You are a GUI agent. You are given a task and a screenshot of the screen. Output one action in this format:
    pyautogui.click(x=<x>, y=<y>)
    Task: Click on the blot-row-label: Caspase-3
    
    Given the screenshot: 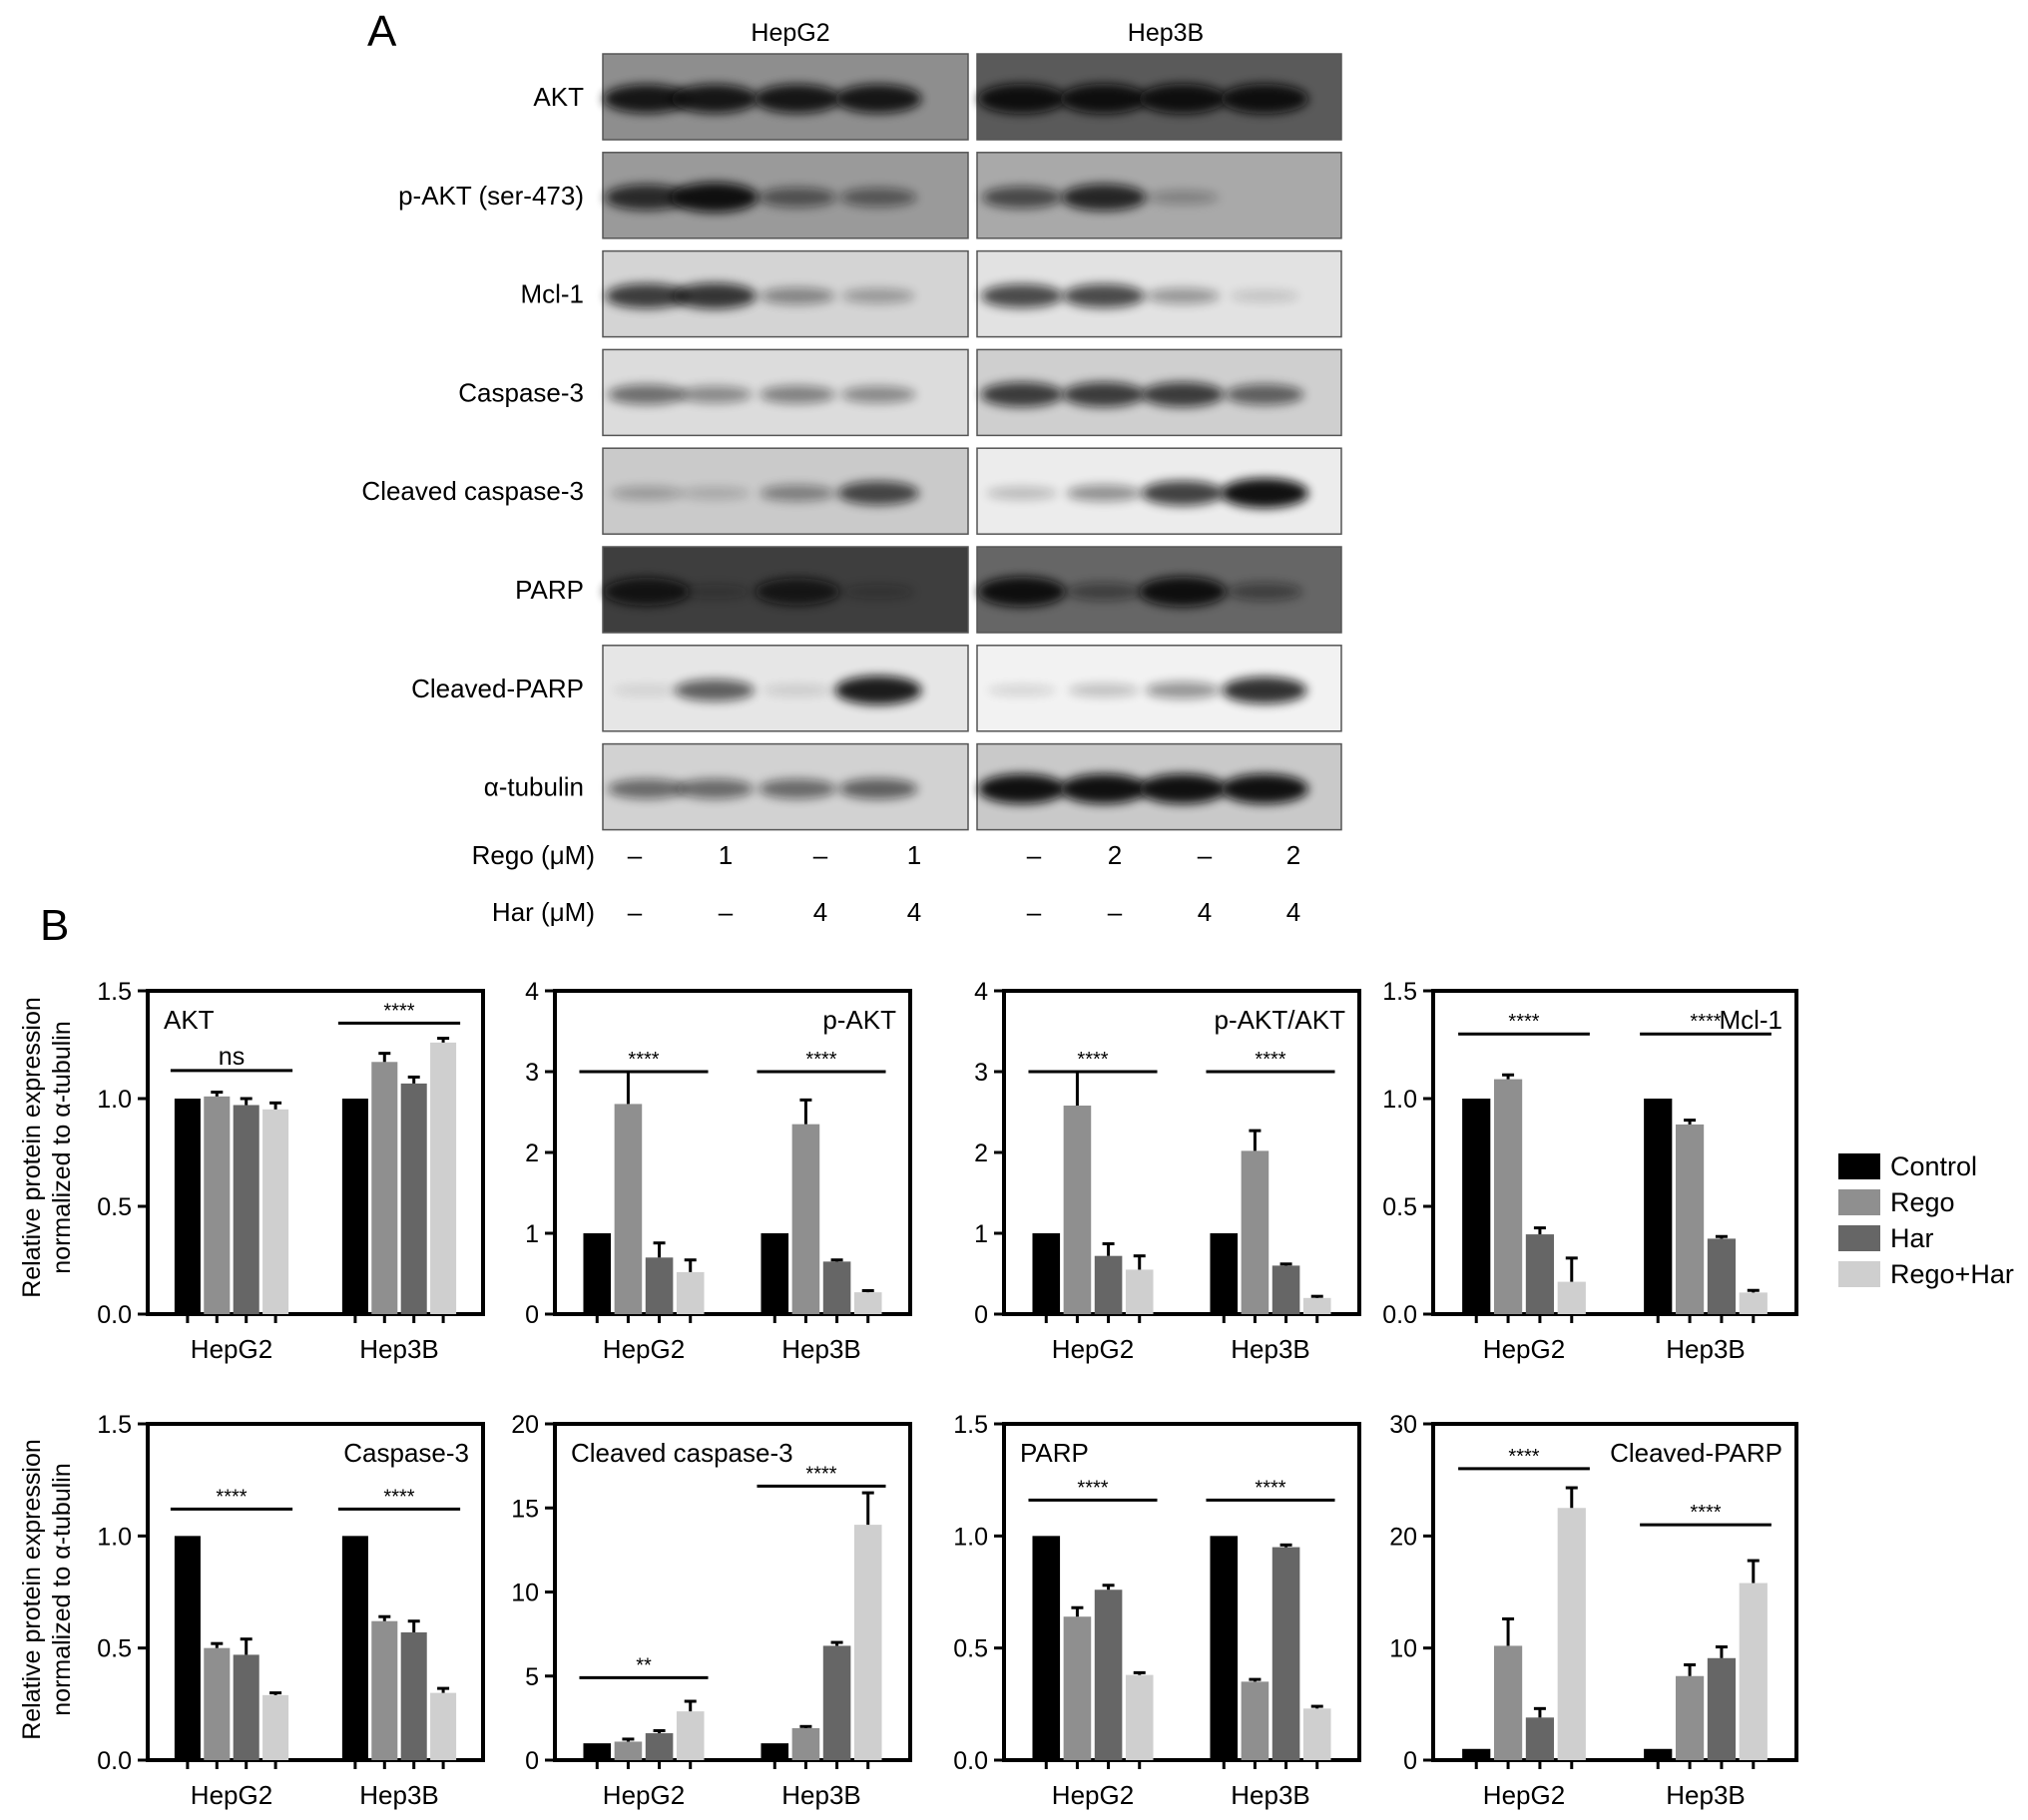 What is the action you would take?
    pyautogui.click(x=521, y=392)
    